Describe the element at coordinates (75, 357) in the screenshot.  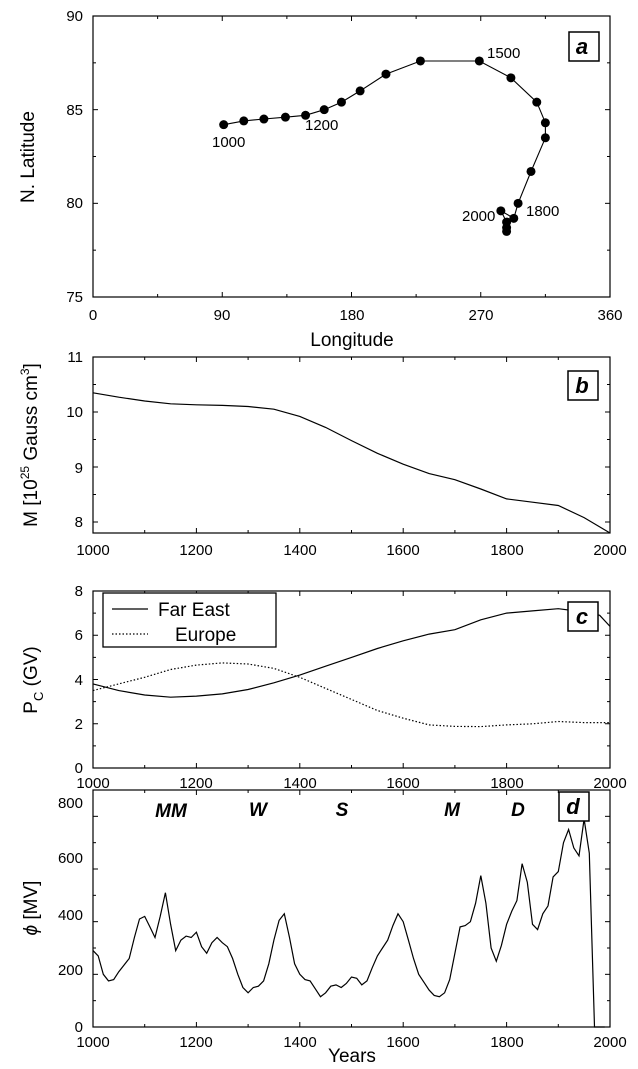
I see `y-tick-label: 11` at that location.